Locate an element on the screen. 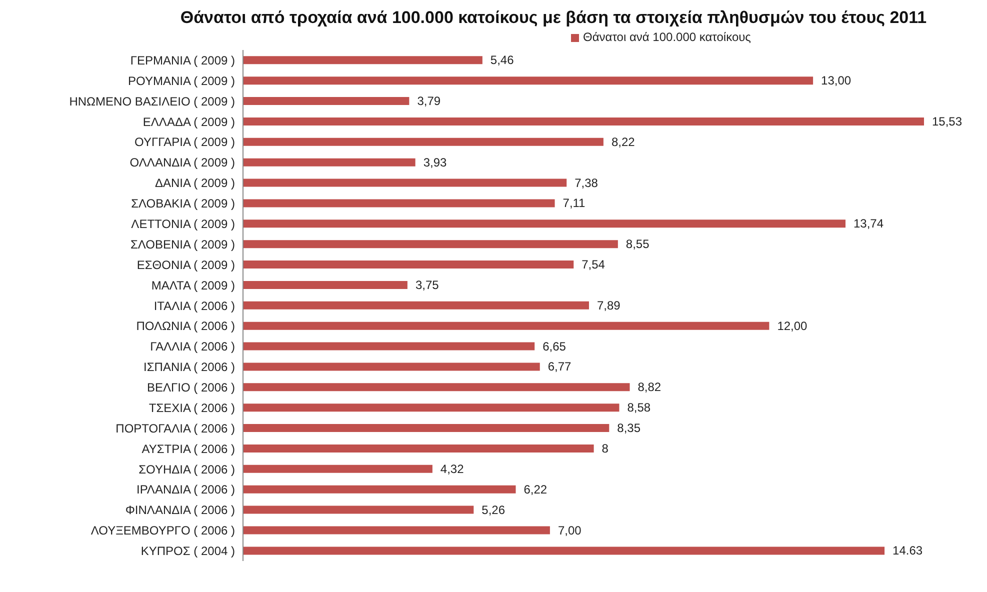  data-label: 6,77 is located at coordinates (560, 367).